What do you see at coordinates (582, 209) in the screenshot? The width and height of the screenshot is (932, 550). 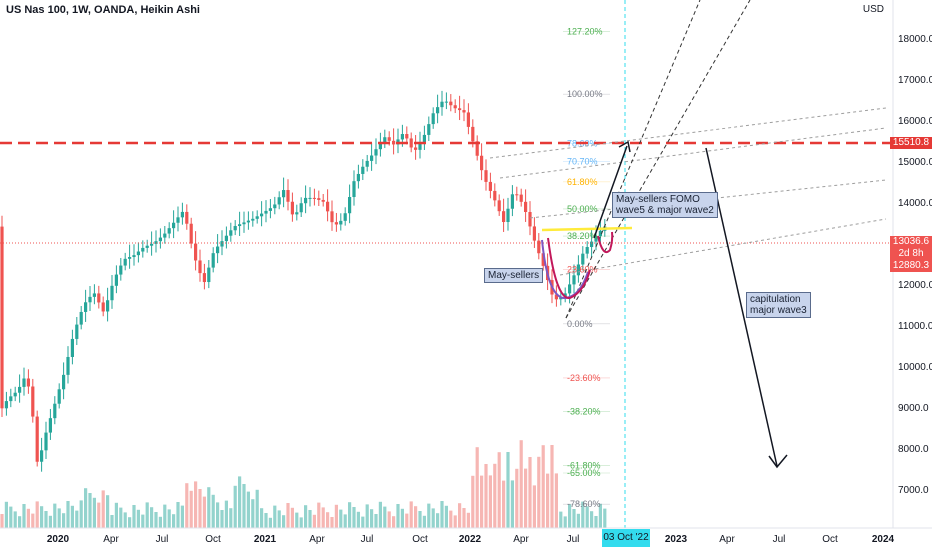 I see `fib-label: 50.00%` at bounding box center [582, 209].